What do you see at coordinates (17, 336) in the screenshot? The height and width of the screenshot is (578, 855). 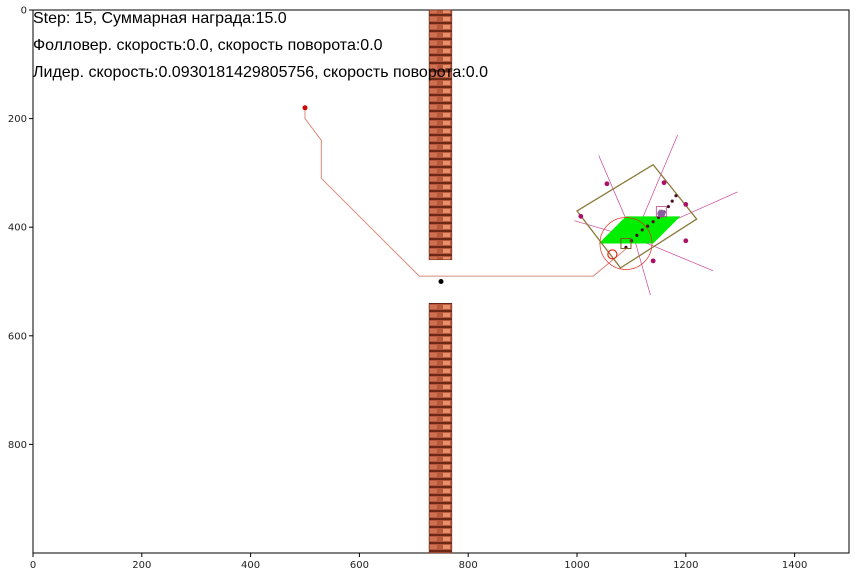 I see `y-tick-label-600: 600` at bounding box center [17, 336].